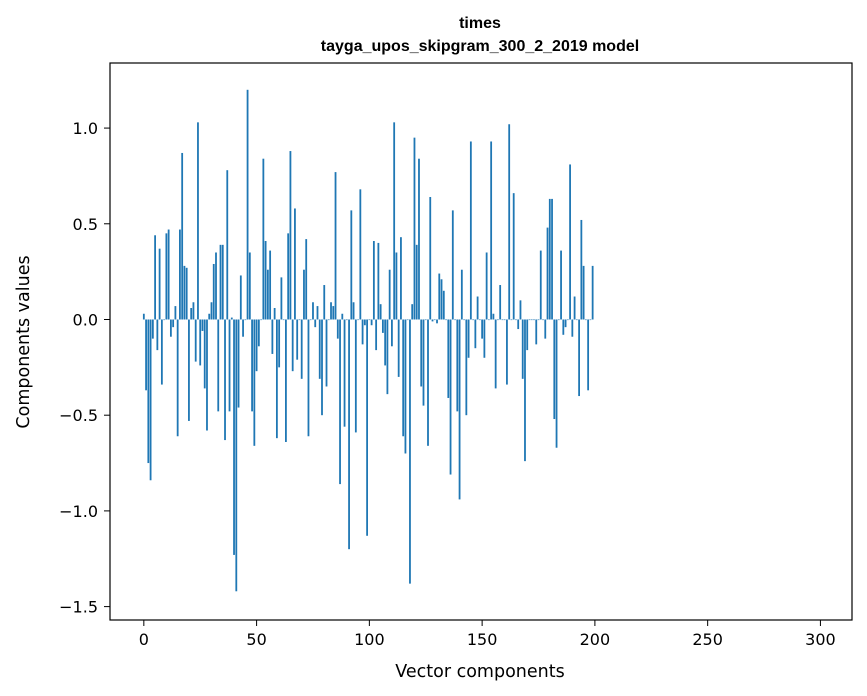 This screenshot has height=696, width=867. Describe the element at coordinates (707, 639) in the screenshot. I see `x-tick-label: 250` at that location.